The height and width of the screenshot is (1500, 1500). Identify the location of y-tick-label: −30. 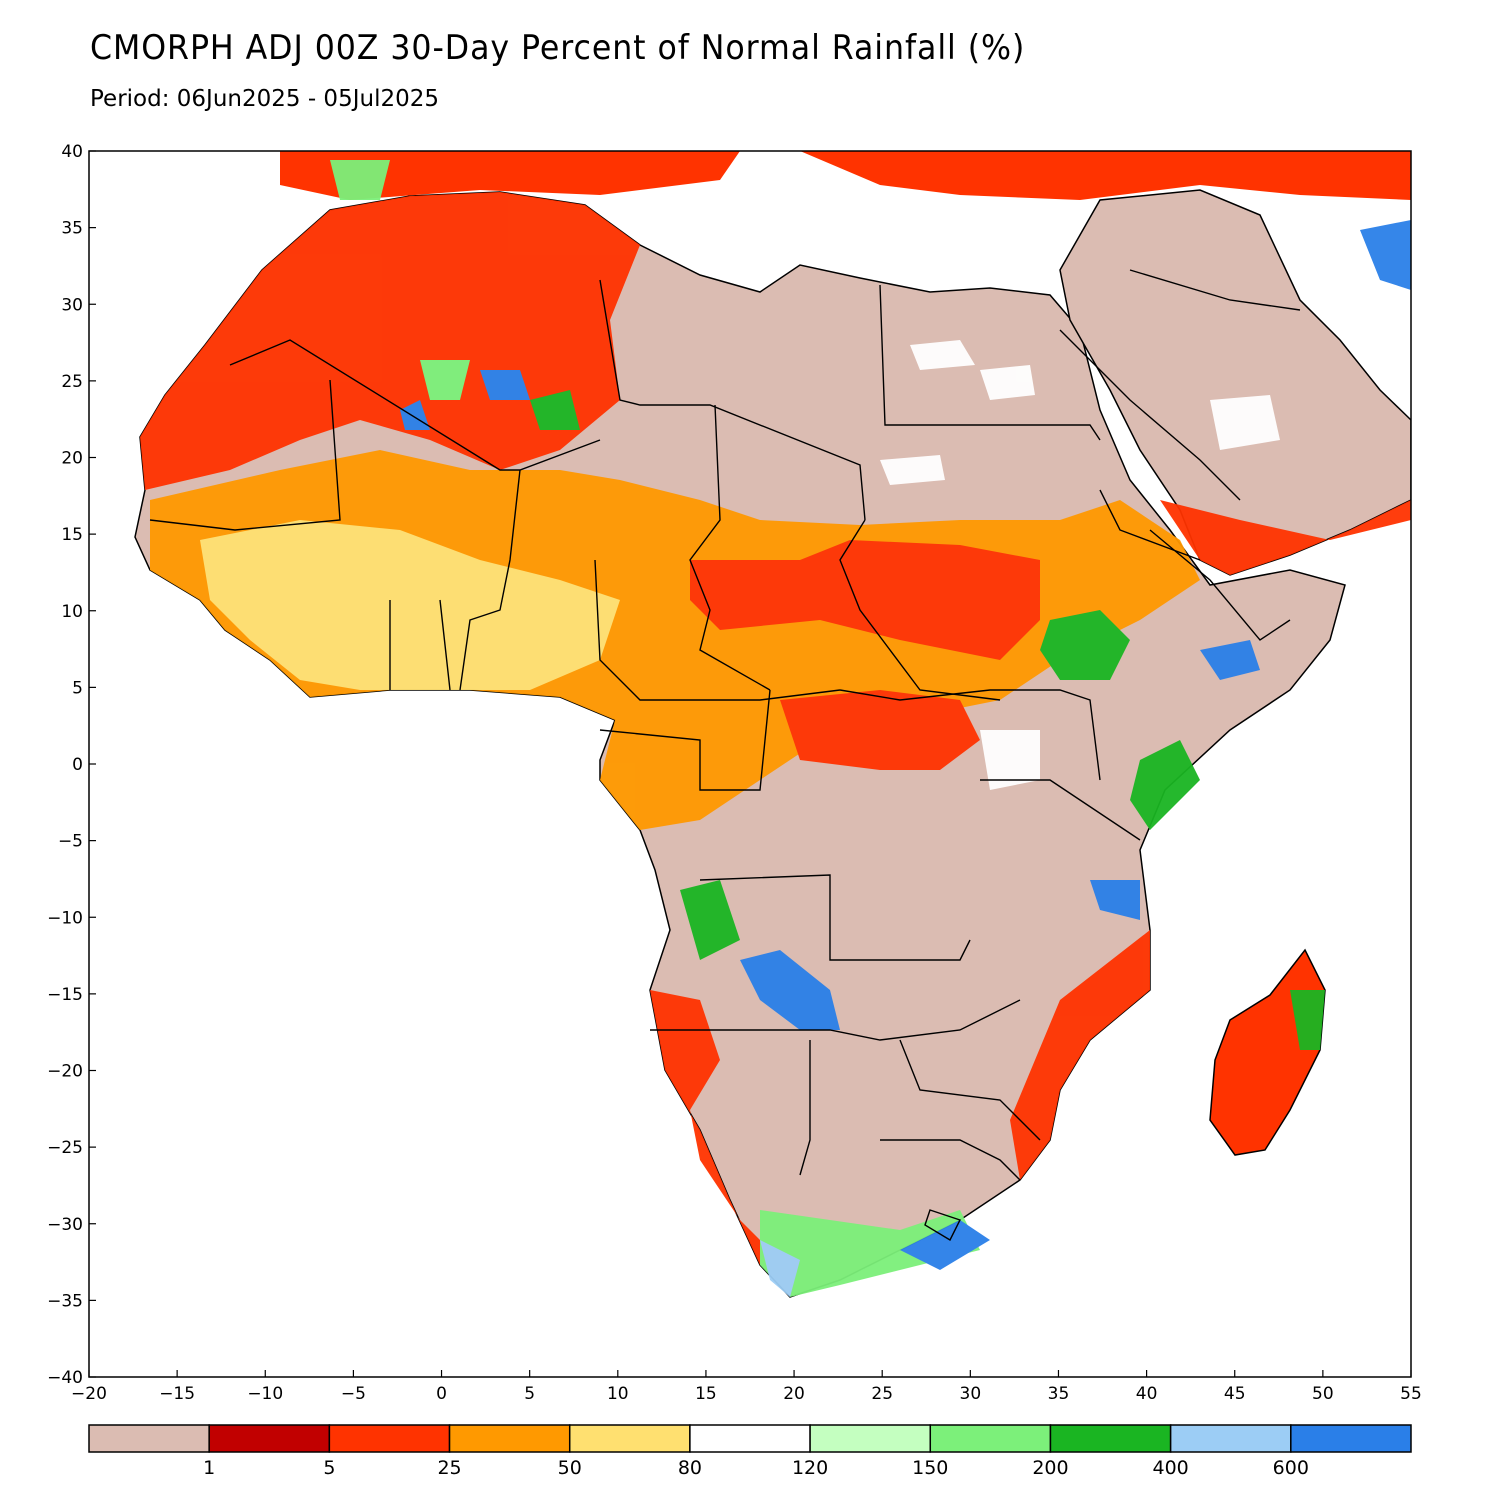
(65, 1225).